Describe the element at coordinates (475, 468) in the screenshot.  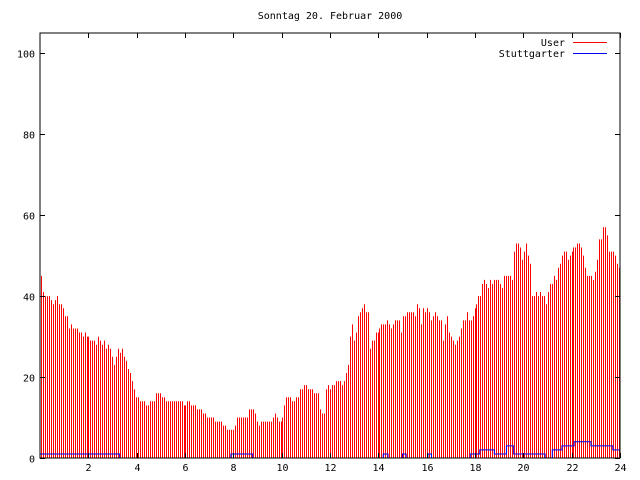
I see `x-tick-label: 18` at that location.